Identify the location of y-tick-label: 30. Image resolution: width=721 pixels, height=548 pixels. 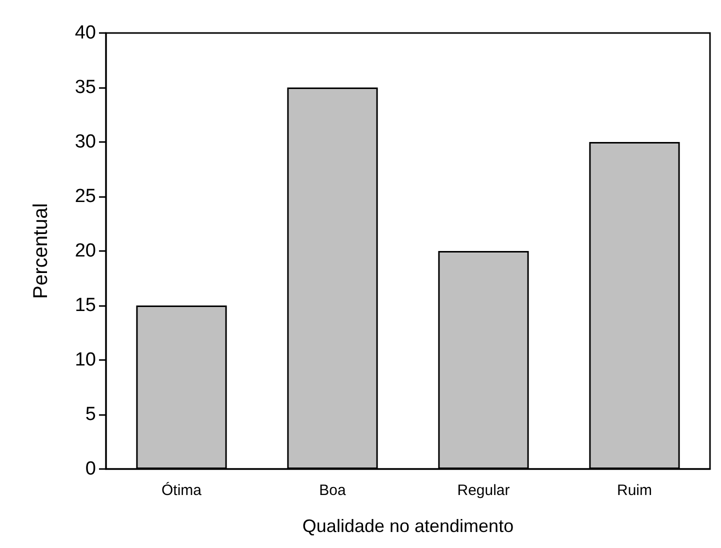
(85, 142).